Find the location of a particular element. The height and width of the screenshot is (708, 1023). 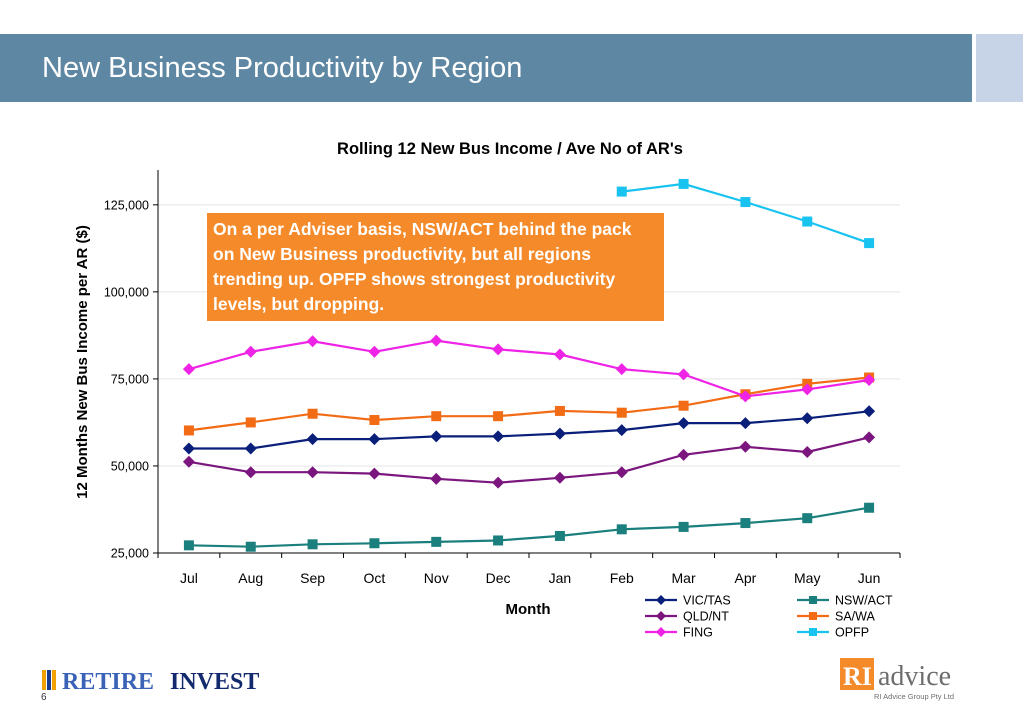

point-sa-wa-aug is located at coordinates (250, 422).